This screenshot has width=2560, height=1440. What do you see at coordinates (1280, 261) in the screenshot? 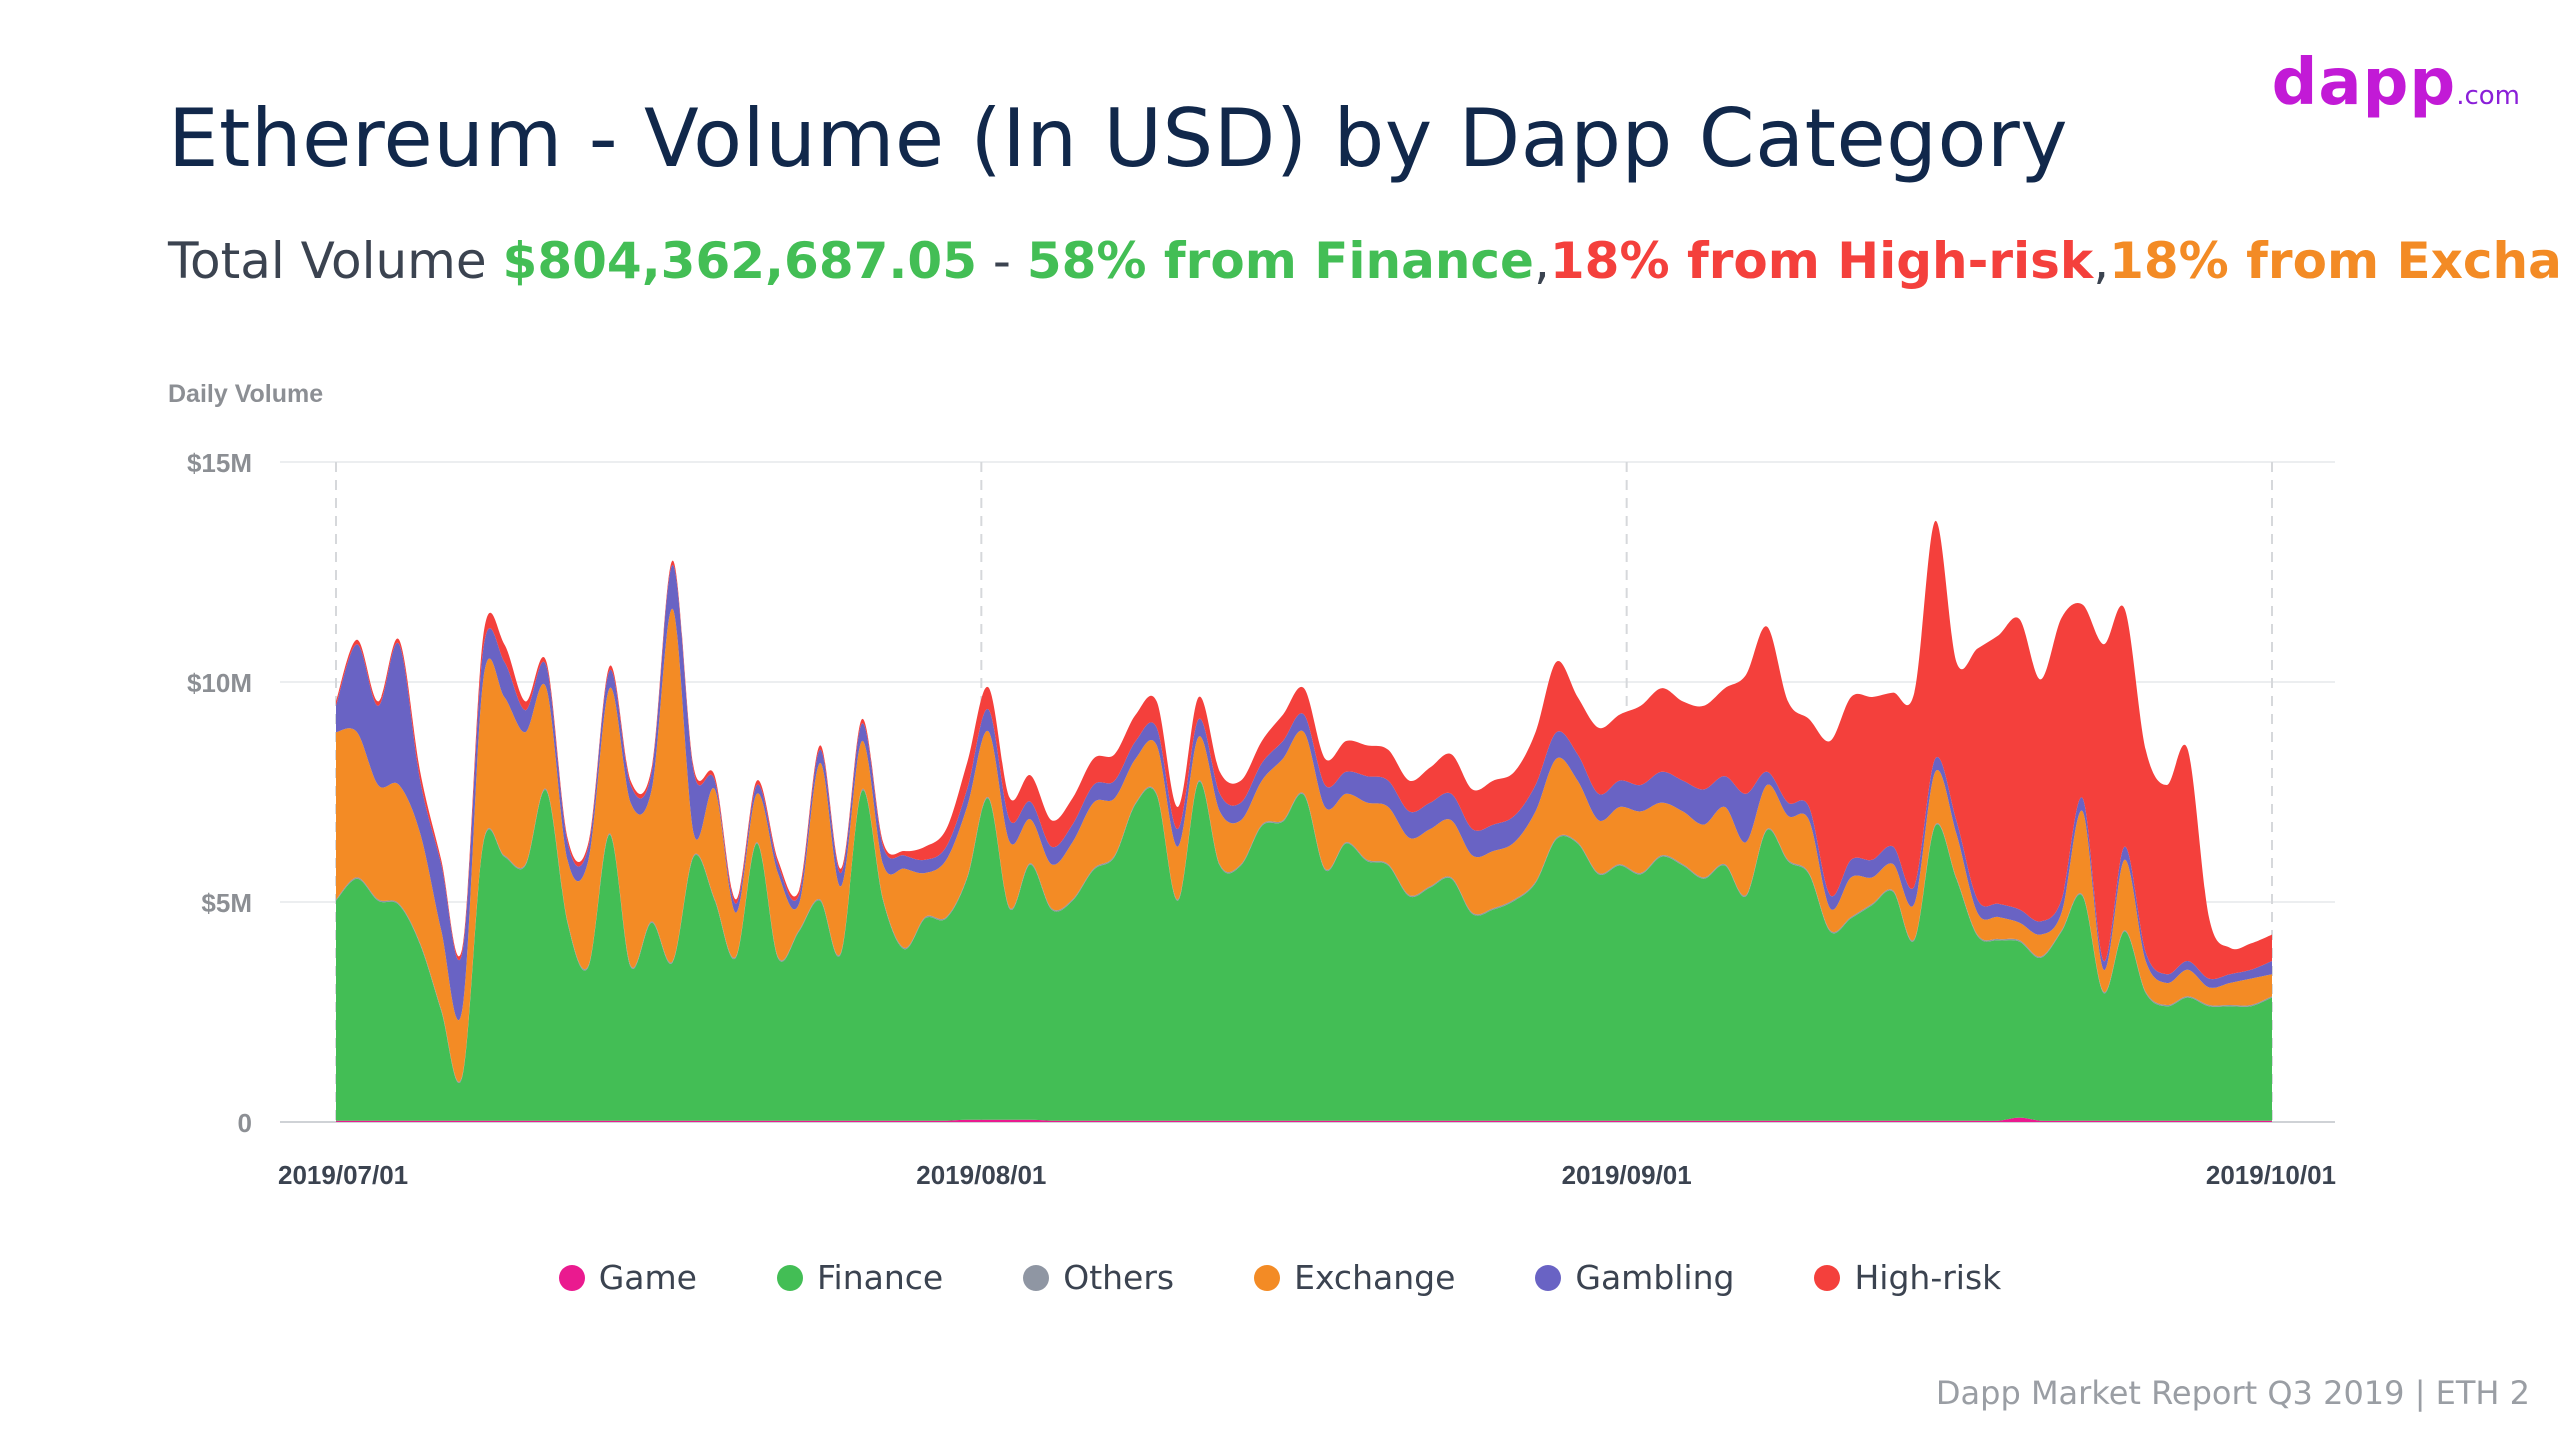
I see `finance-share: 58% from Finance` at bounding box center [1280, 261].